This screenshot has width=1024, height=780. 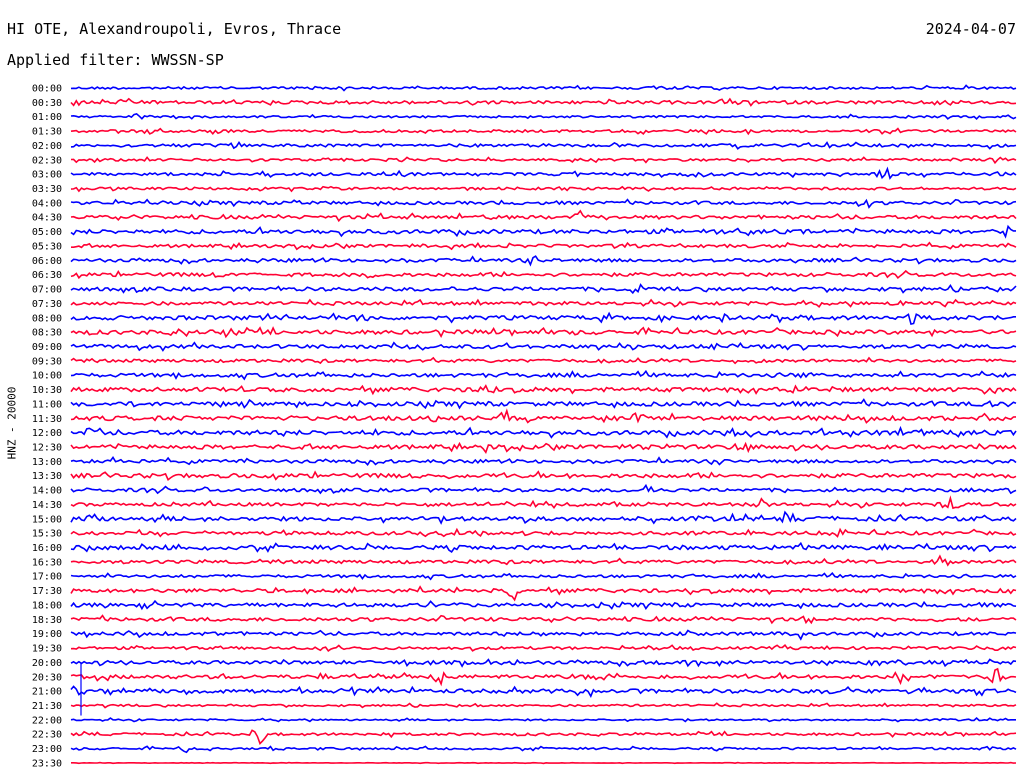 What do you see at coordinates (47, 491) in the screenshot?
I see `time-tick-label: 14:00` at bounding box center [47, 491].